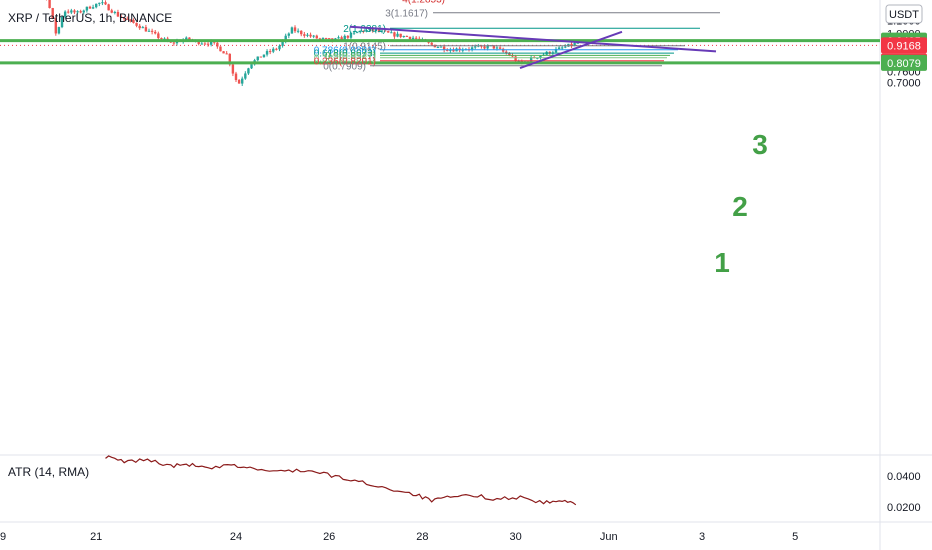  I want to click on fib-level-label: 2(1.0381), so click(364, 29).